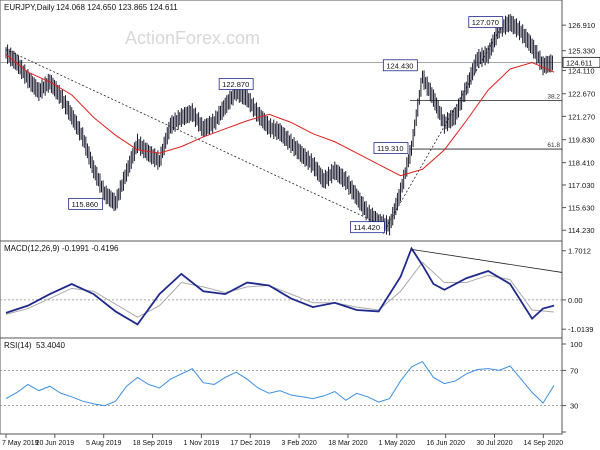 This screenshot has width=600, height=450. I want to click on x-tick-label: 7 May 2019, so click(20, 443).